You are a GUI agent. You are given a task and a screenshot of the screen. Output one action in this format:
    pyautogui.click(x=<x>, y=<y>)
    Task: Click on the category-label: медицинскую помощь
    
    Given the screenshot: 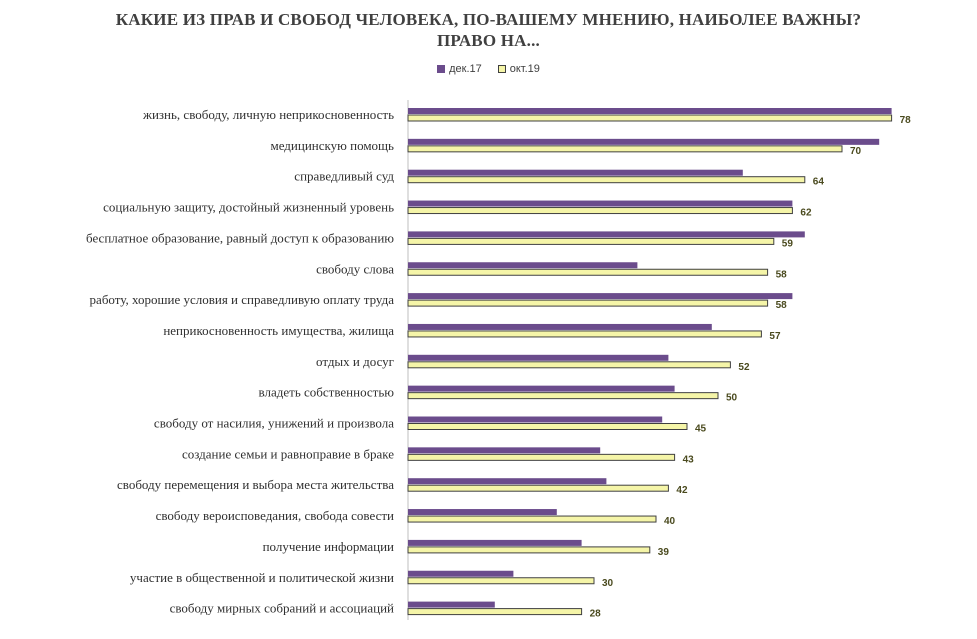 What is the action you would take?
    pyautogui.click(x=332, y=145)
    